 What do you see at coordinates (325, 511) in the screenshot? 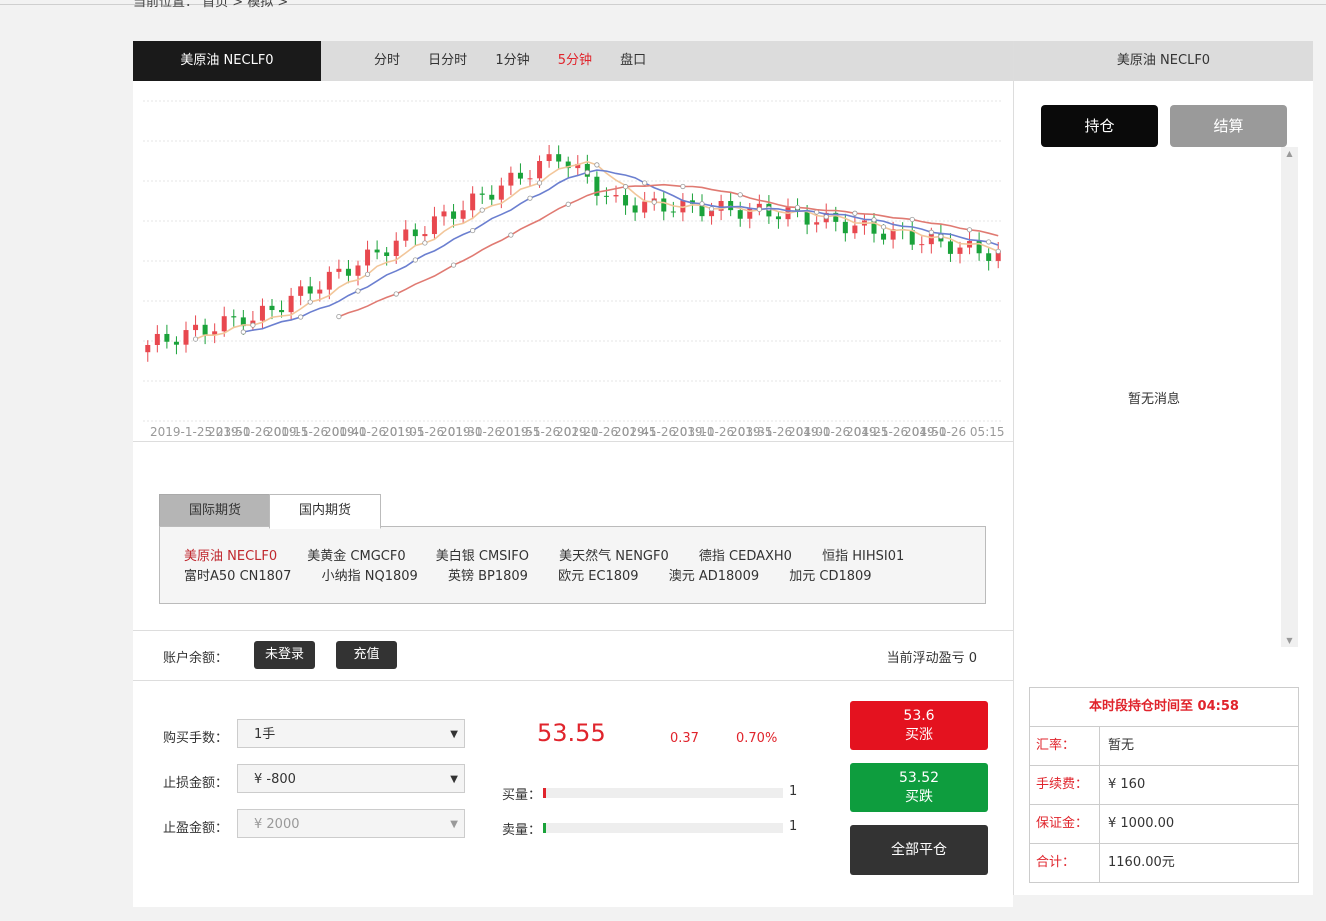
I see `tab-domestic-futures: 国内期货` at bounding box center [325, 511].